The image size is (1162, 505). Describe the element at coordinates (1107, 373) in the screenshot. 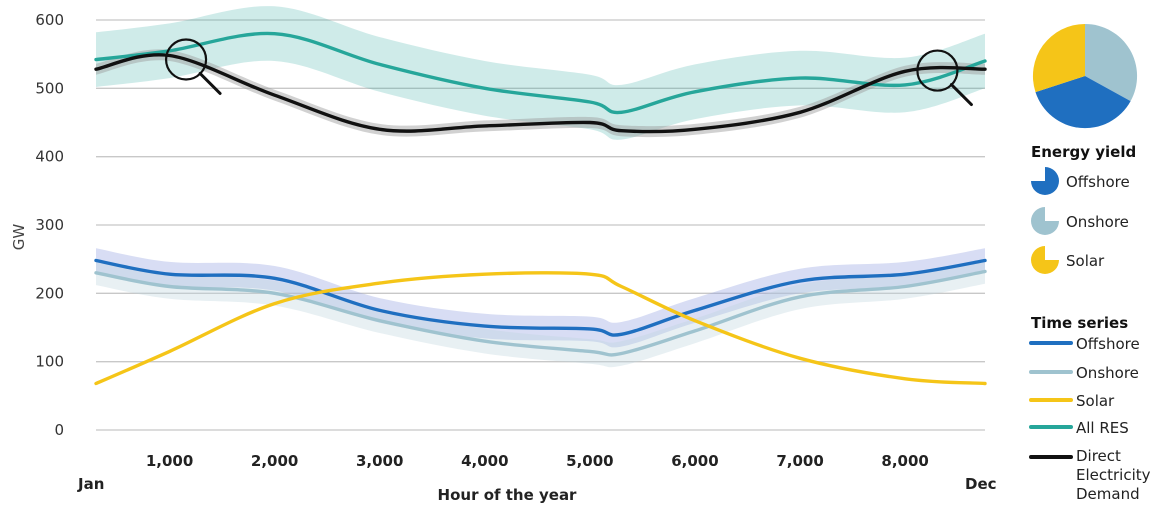

I see `legend-onshore-label: Onshore` at that location.